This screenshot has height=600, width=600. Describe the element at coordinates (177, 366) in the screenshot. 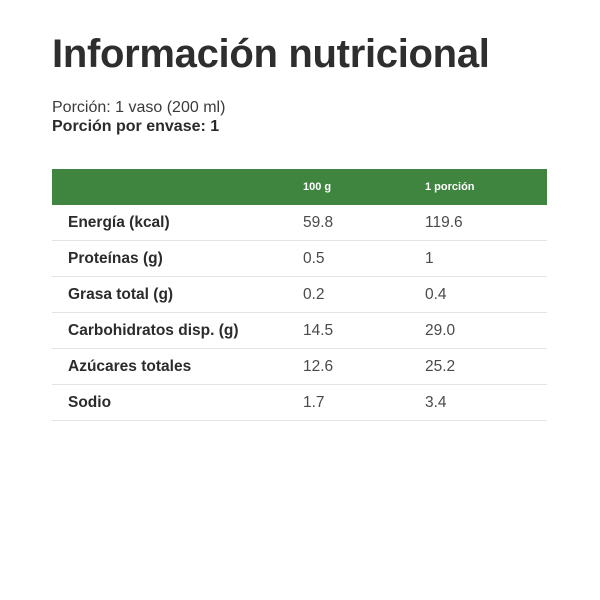

I see `nutrient-label: Azúcares totales` at that location.